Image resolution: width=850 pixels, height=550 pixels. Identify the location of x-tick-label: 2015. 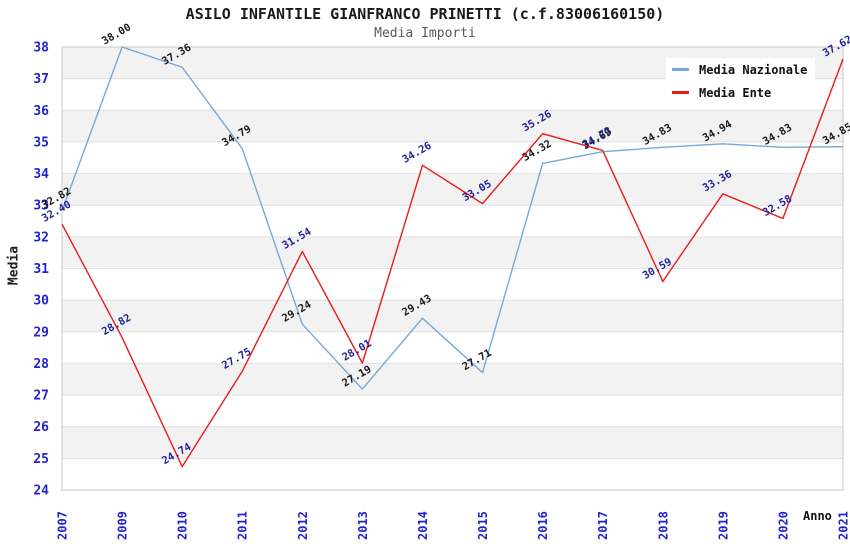
(483, 525).